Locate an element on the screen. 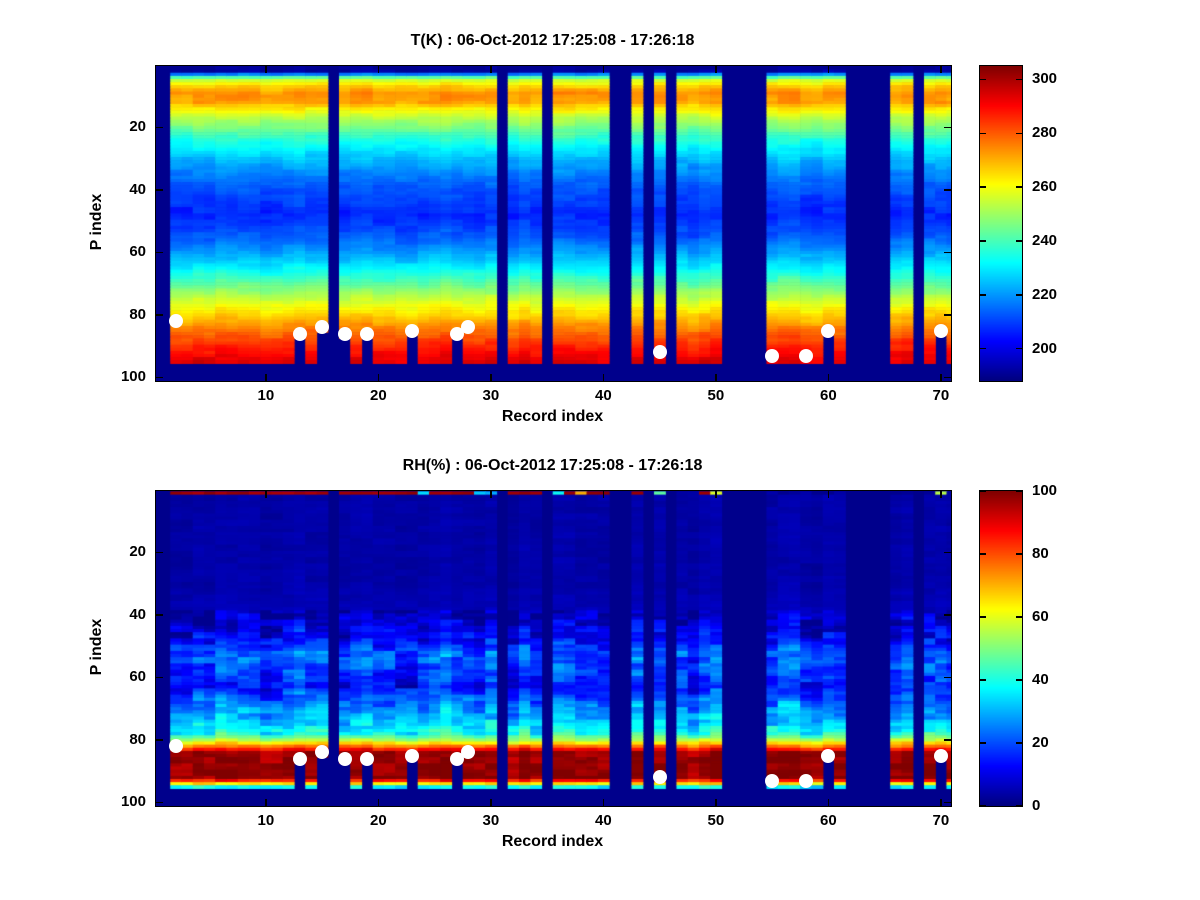  y-tick-label: 80 is located at coordinates (137, 739).